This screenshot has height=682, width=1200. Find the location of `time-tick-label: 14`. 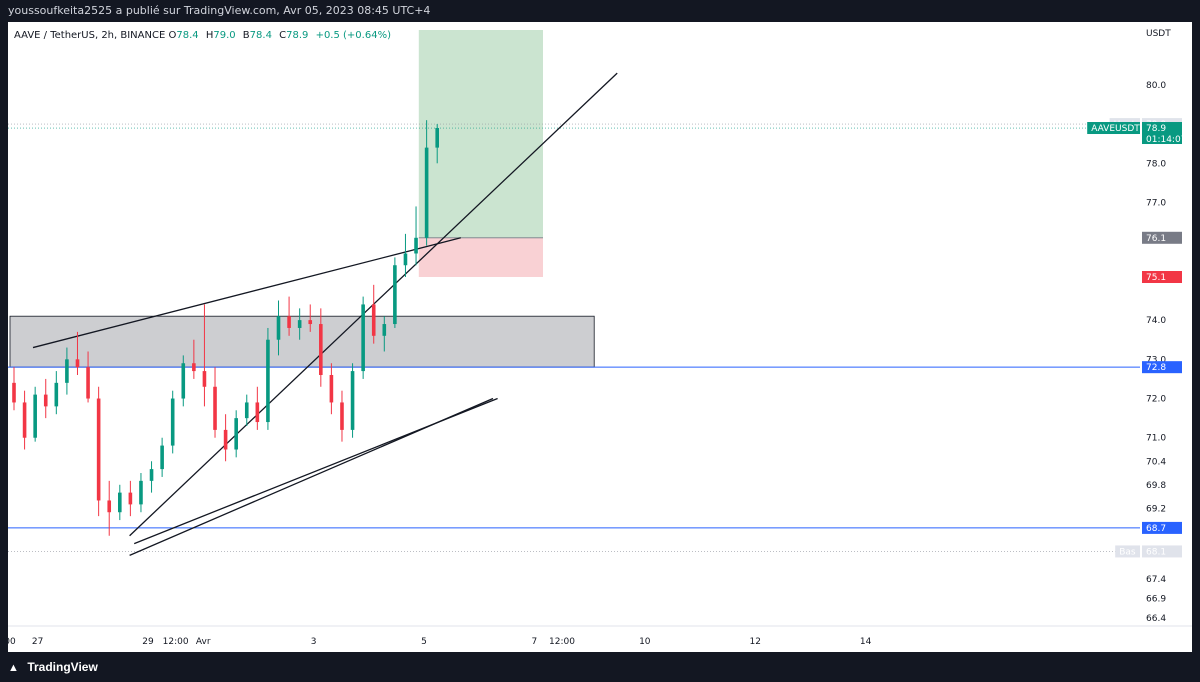

time-tick-label: 14 is located at coordinates (866, 642).